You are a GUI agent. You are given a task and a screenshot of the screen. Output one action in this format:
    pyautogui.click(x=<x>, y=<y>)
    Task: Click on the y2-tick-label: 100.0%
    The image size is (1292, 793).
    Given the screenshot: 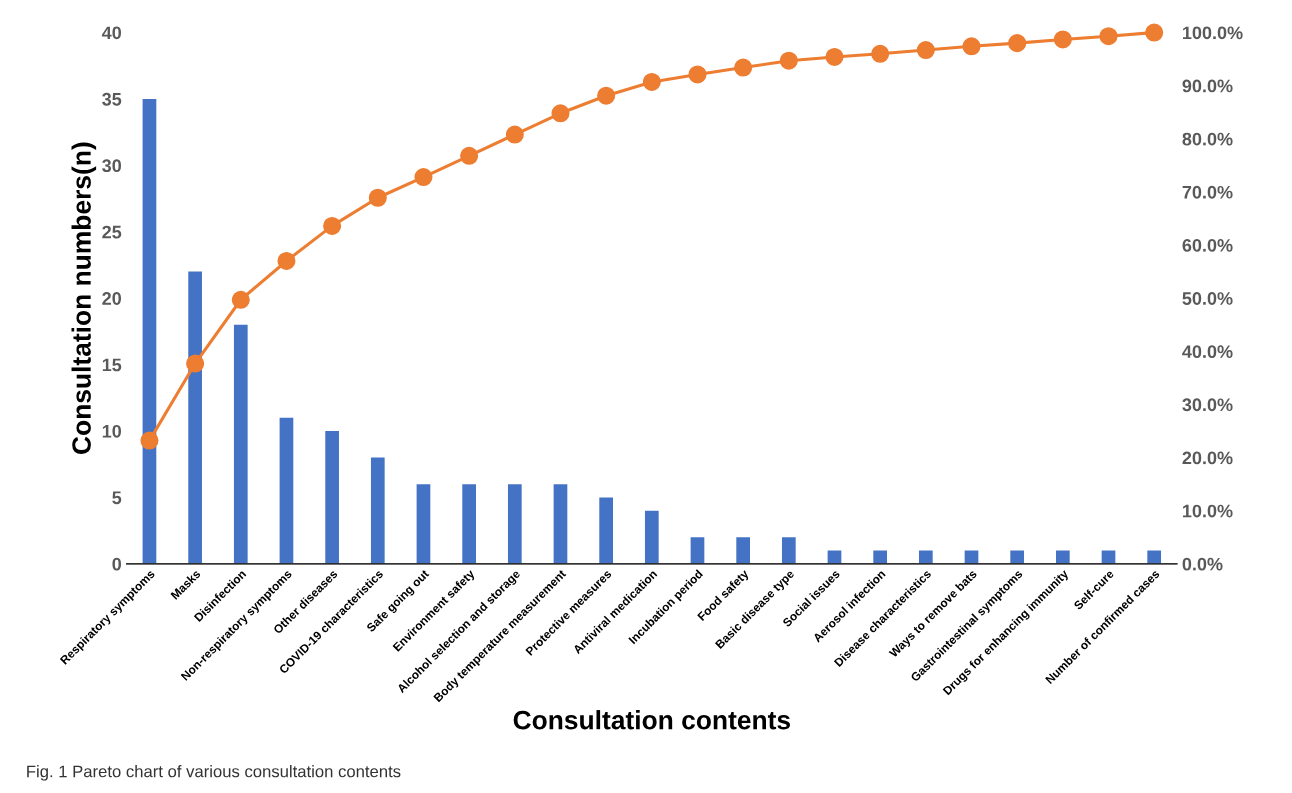 What is the action you would take?
    pyautogui.click(x=1213, y=33)
    